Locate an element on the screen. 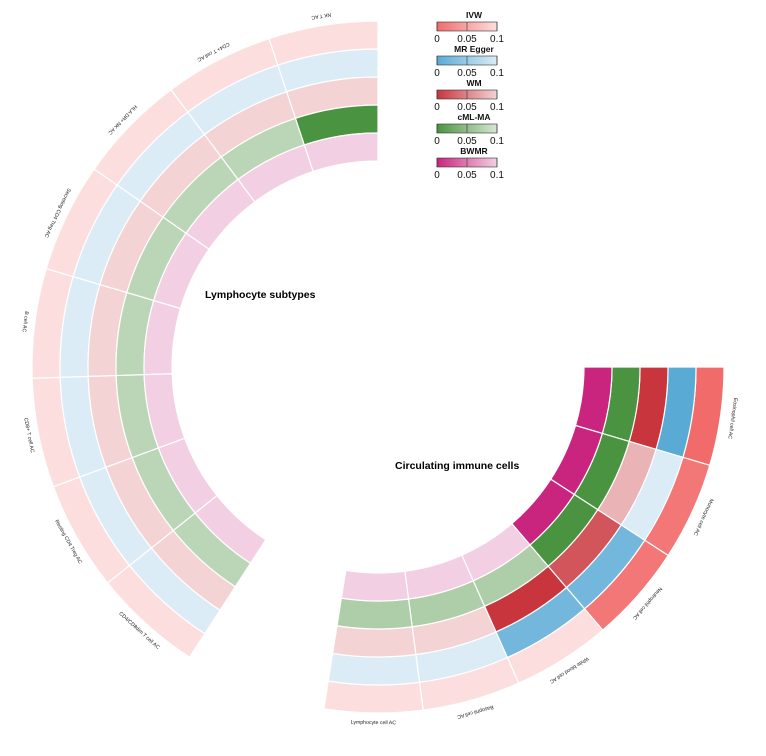  cell-label: NK T AC is located at coordinates (321, 15).